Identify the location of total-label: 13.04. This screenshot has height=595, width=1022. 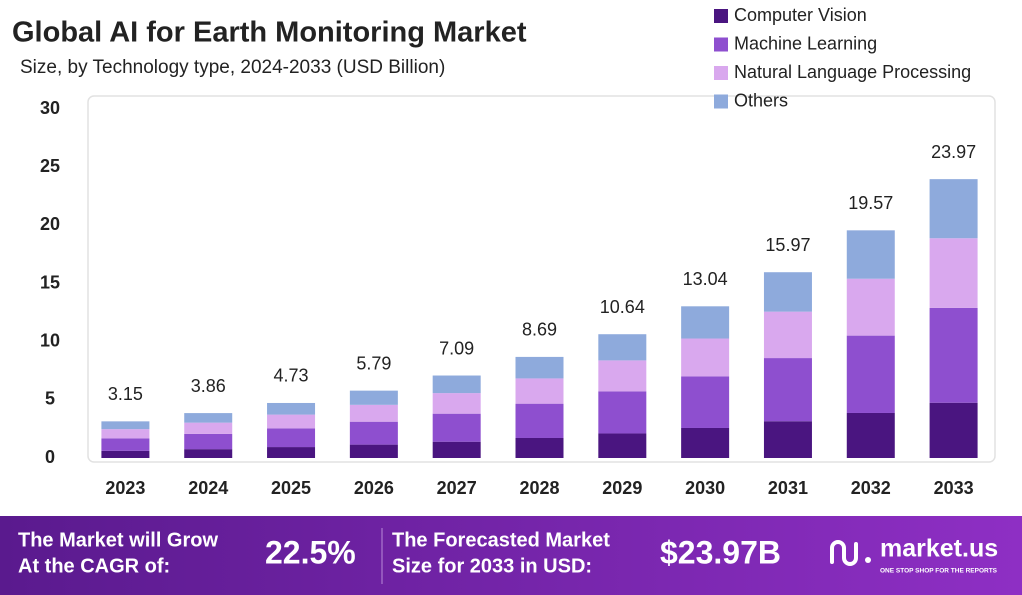
(705, 279).